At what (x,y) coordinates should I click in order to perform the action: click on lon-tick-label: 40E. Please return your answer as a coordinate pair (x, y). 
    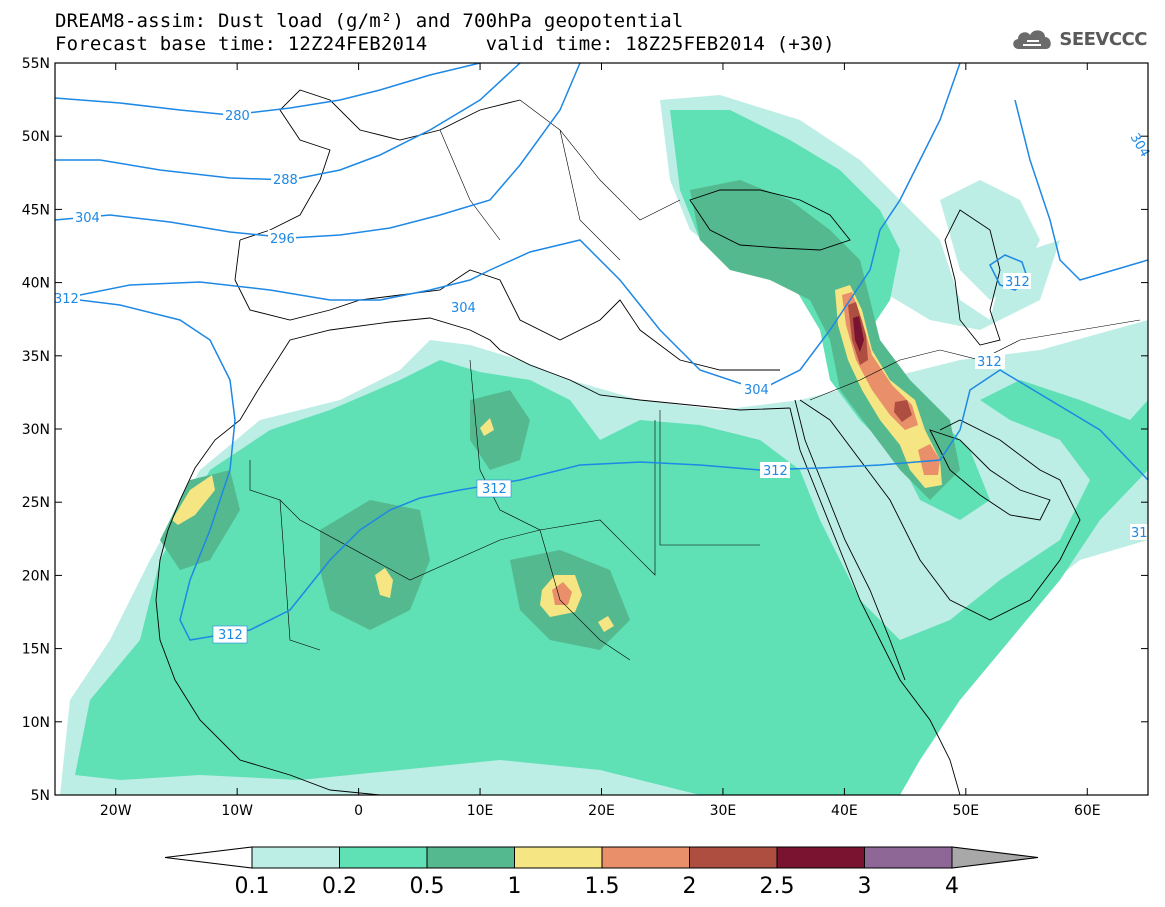
    Looking at the image, I should click on (844, 811).